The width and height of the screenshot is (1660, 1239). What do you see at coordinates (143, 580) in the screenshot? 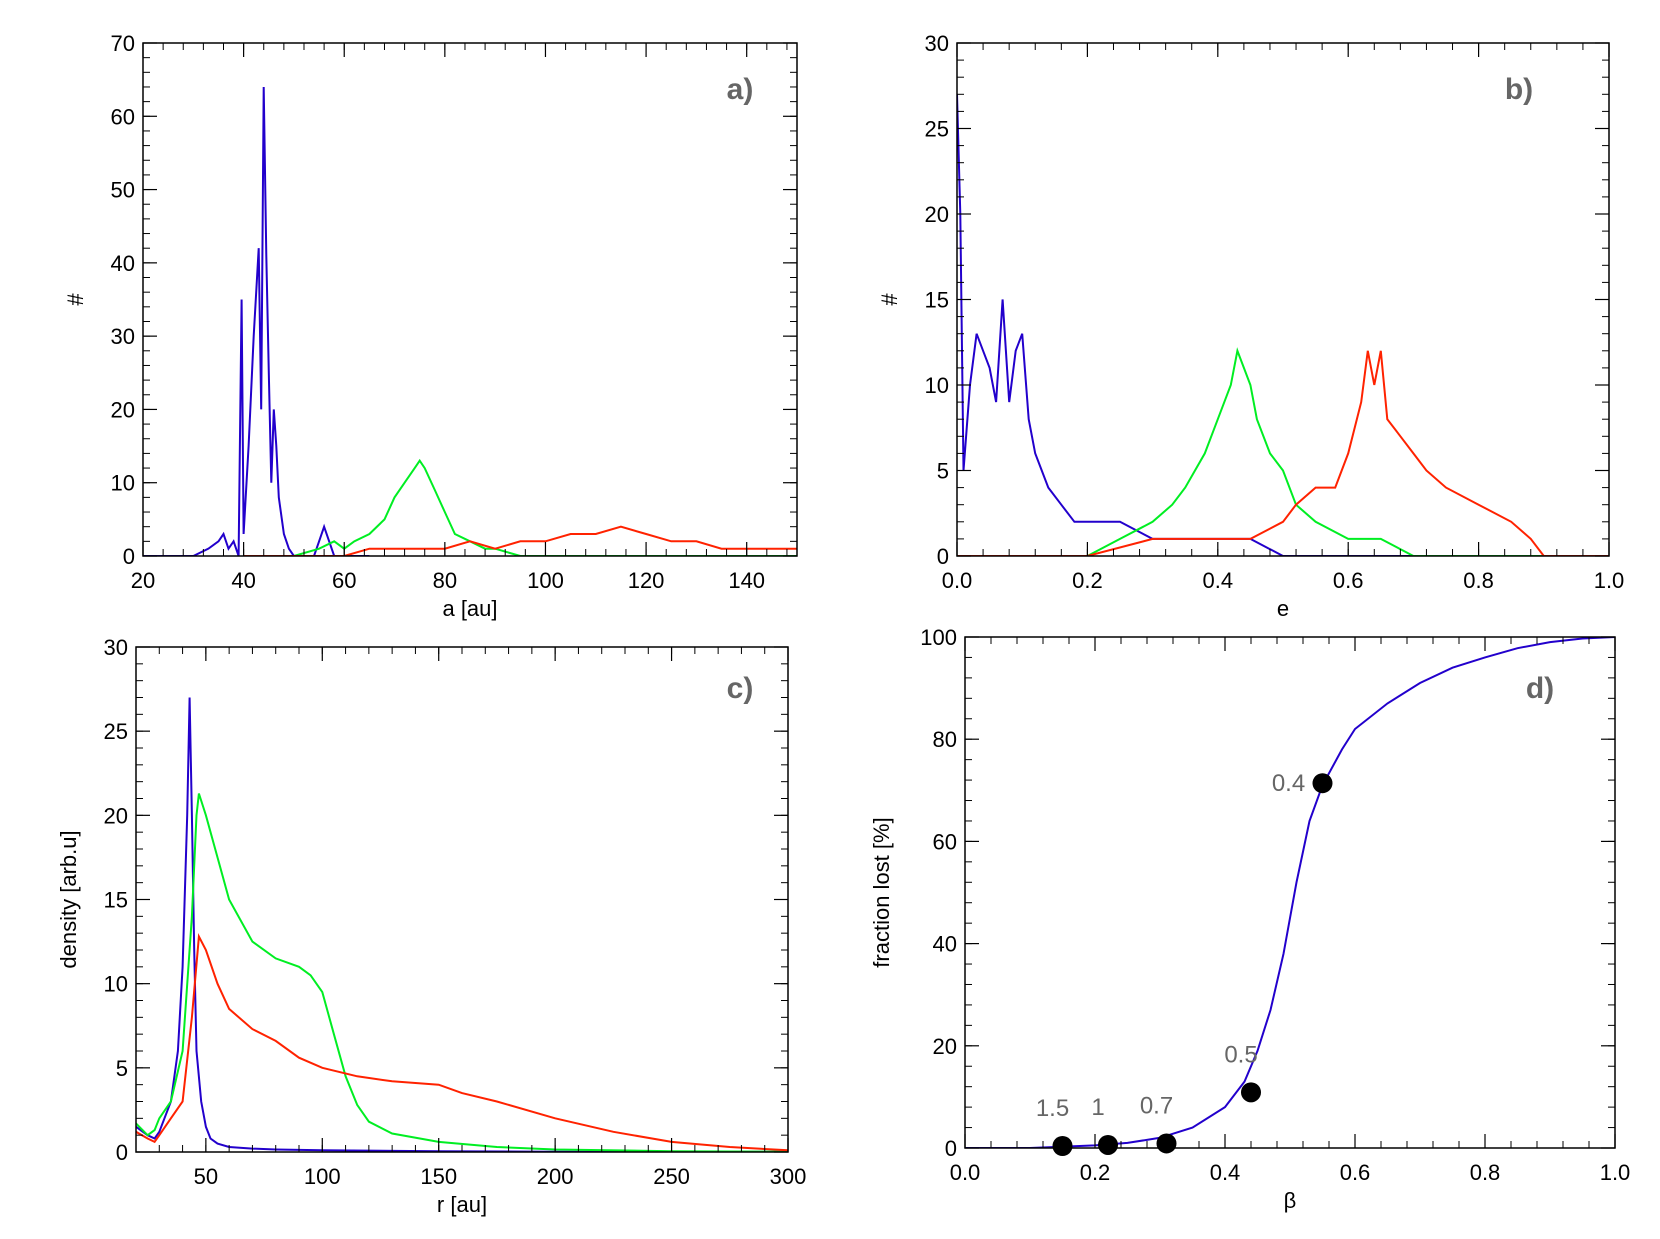
I see `x-tick-label: 20` at bounding box center [143, 580].